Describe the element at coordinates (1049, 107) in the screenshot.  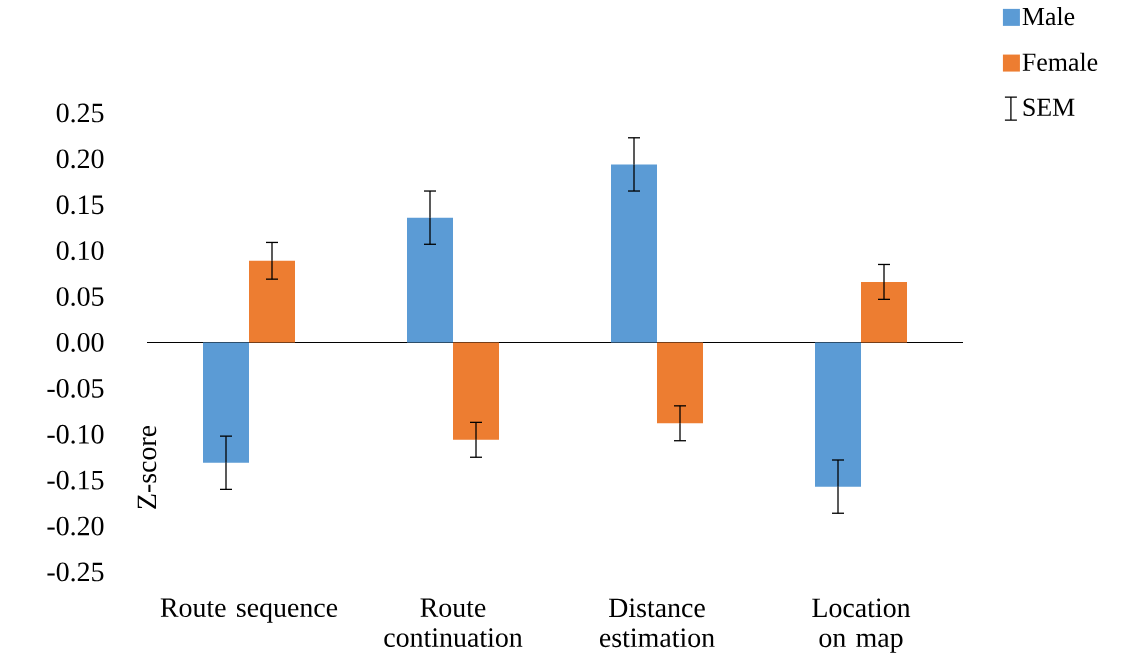
I see `text: SEM` at that location.